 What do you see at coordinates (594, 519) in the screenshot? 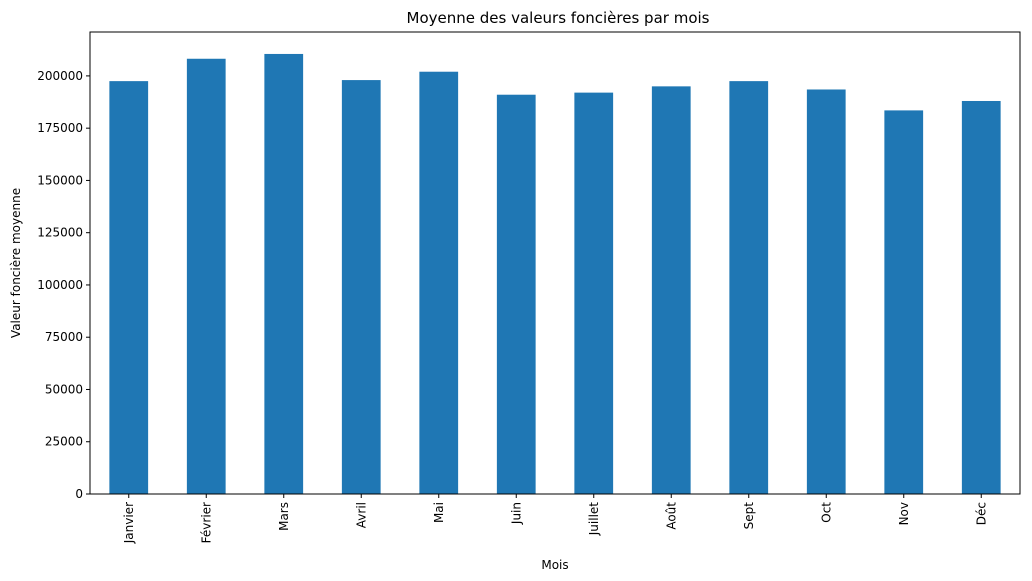
I see `x-tick-label: Juillet` at bounding box center [594, 519].